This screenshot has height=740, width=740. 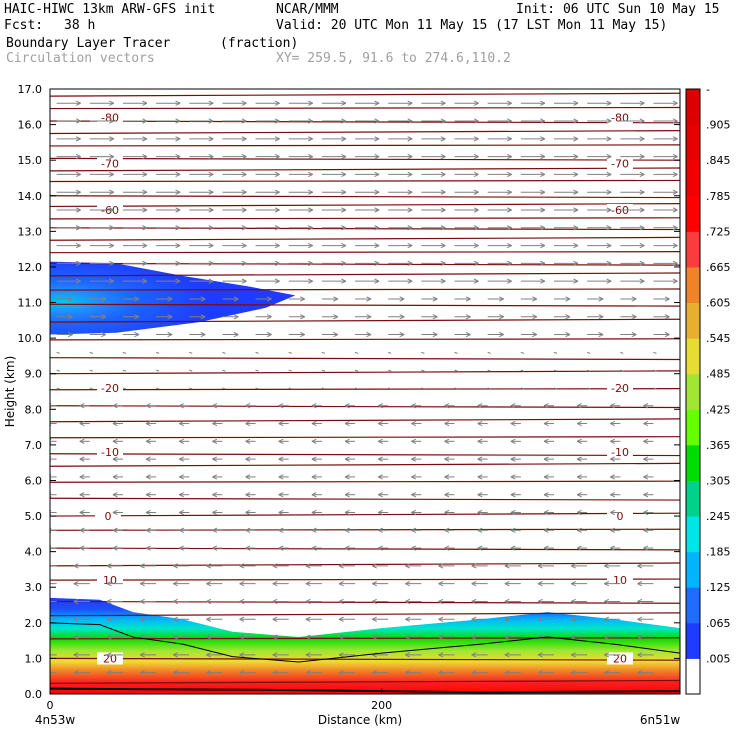 I want to click on colorbar-label: .245, so click(x=718, y=516).